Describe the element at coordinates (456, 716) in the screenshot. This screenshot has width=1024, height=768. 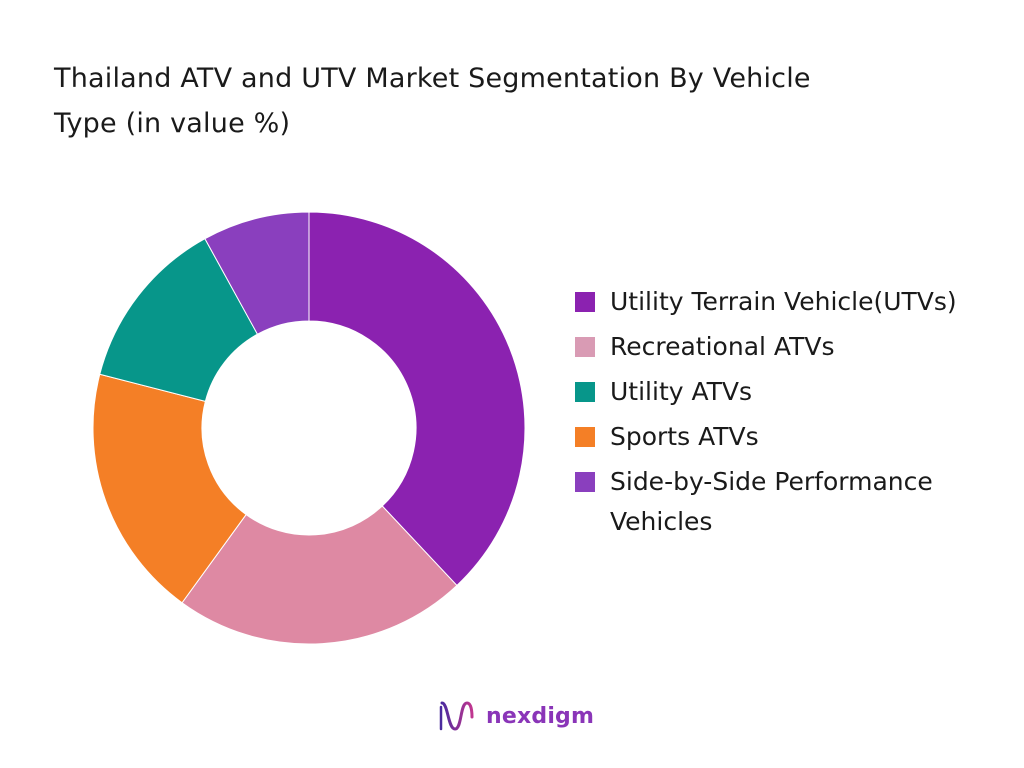
I see `nexdigm-wave-icon` at that location.